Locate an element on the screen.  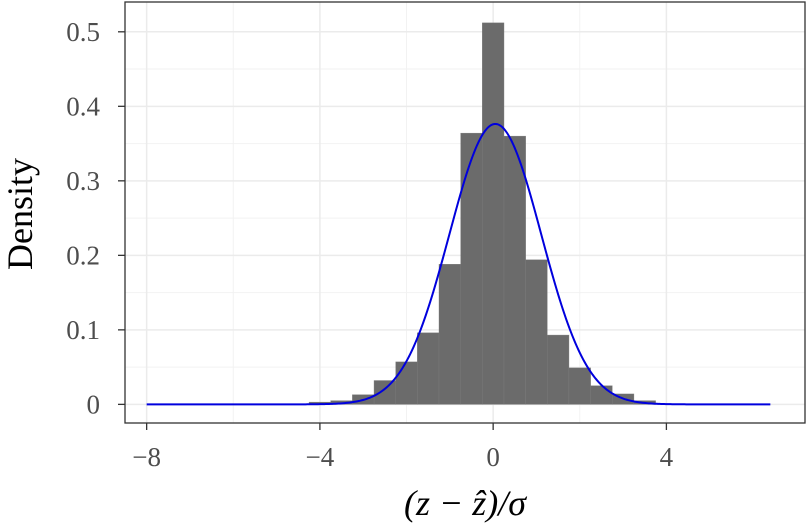
y-tick-label: 0.3 is located at coordinates (83, 181).